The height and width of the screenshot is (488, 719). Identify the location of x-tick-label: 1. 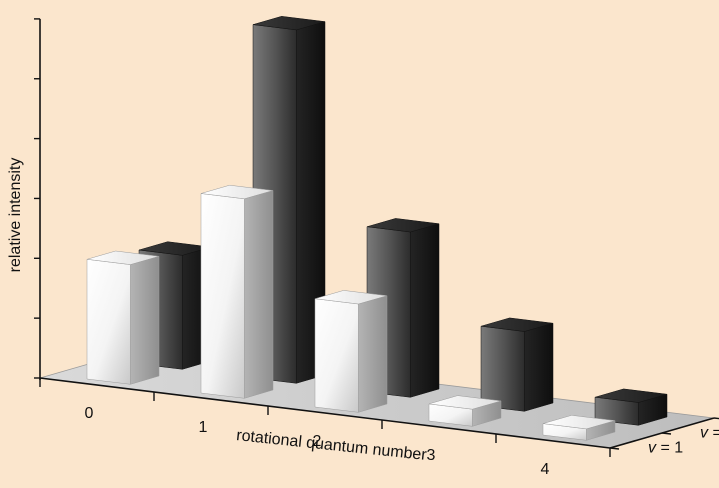
(203, 427).